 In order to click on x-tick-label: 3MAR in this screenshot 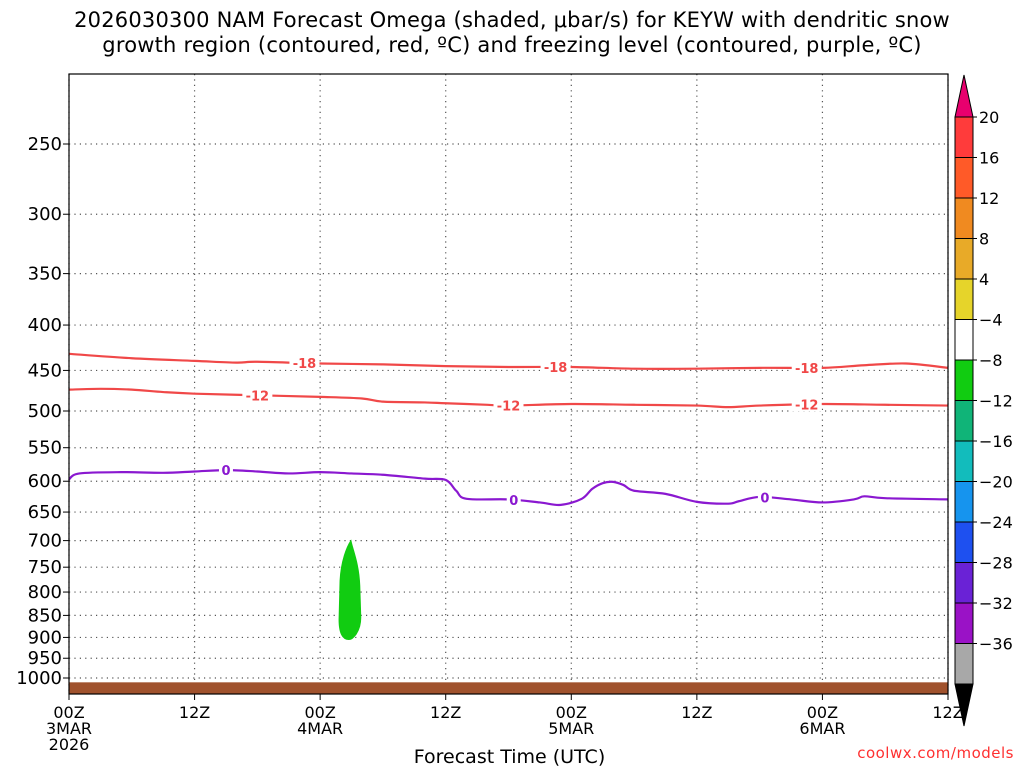, I will do `click(69, 728)`.